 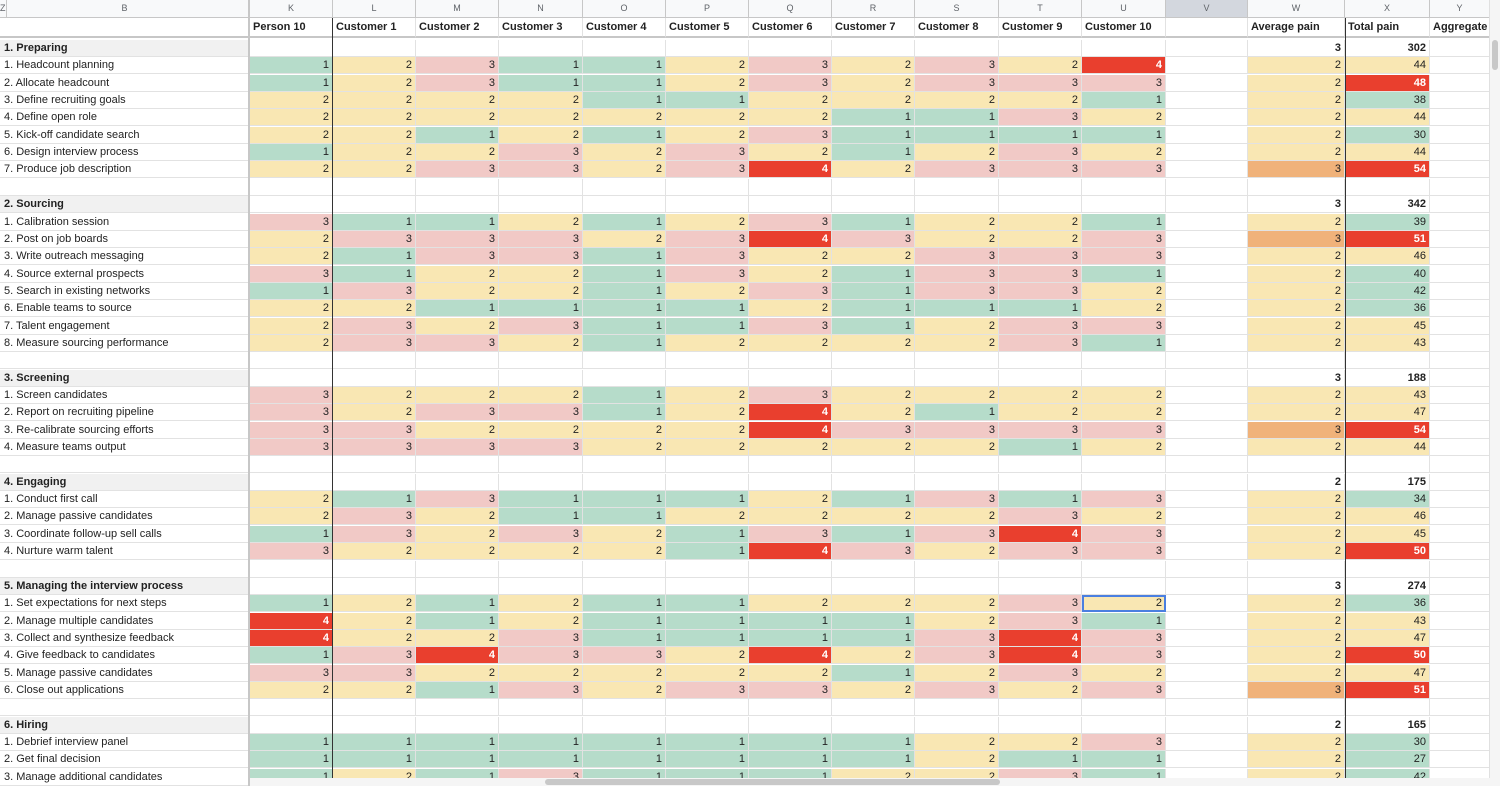 What do you see at coordinates (291, 9) in the screenshot?
I see `column-letter-k: K` at bounding box center [291, 9].